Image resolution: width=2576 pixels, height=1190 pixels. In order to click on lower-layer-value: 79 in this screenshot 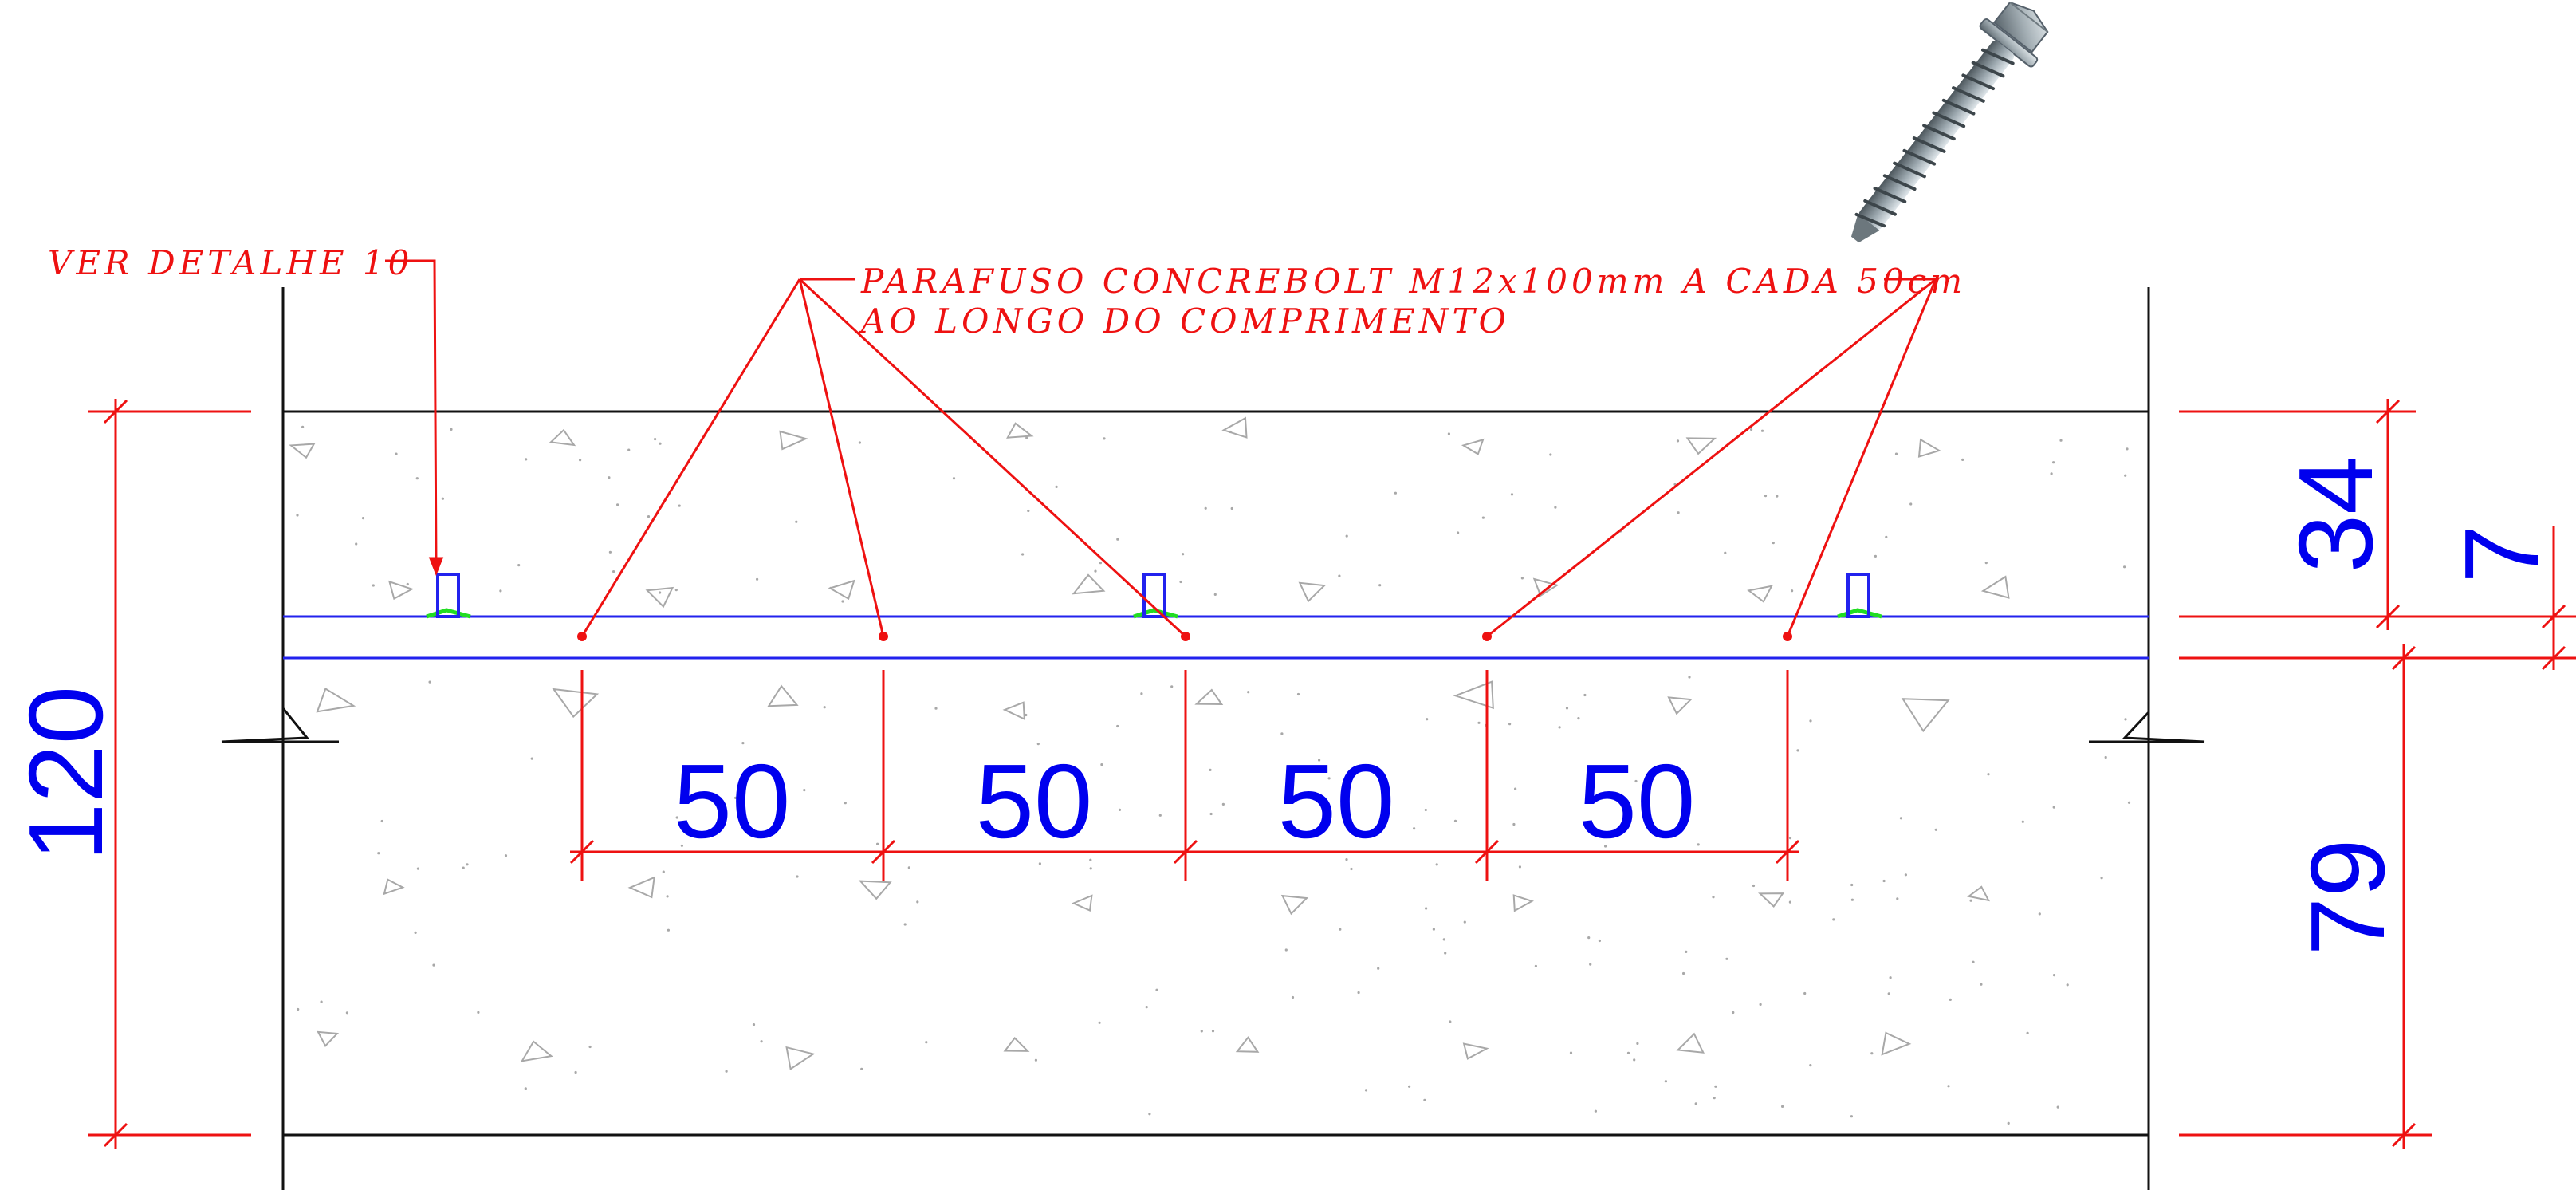, I will do `click(2347, 897)`.